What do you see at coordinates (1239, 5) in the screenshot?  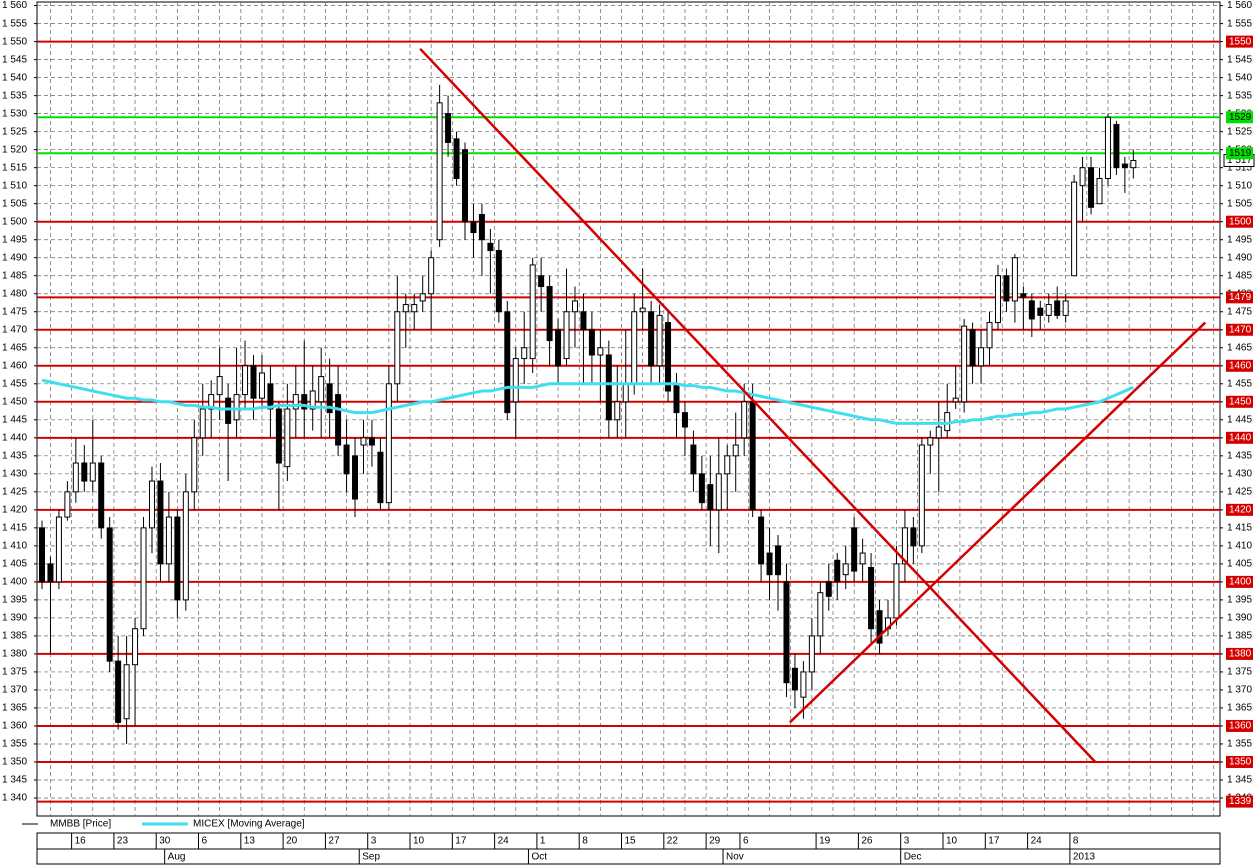 I see `y2-tick-label: 1 560` at bounding box center [1239, 5].